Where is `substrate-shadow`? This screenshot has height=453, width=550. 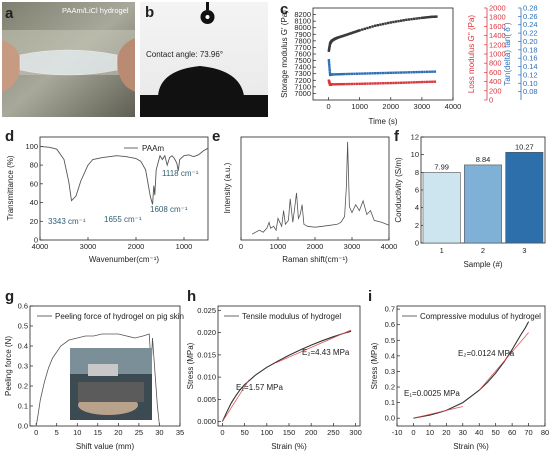
substrate-shadow is located at coordinates (204, 106).